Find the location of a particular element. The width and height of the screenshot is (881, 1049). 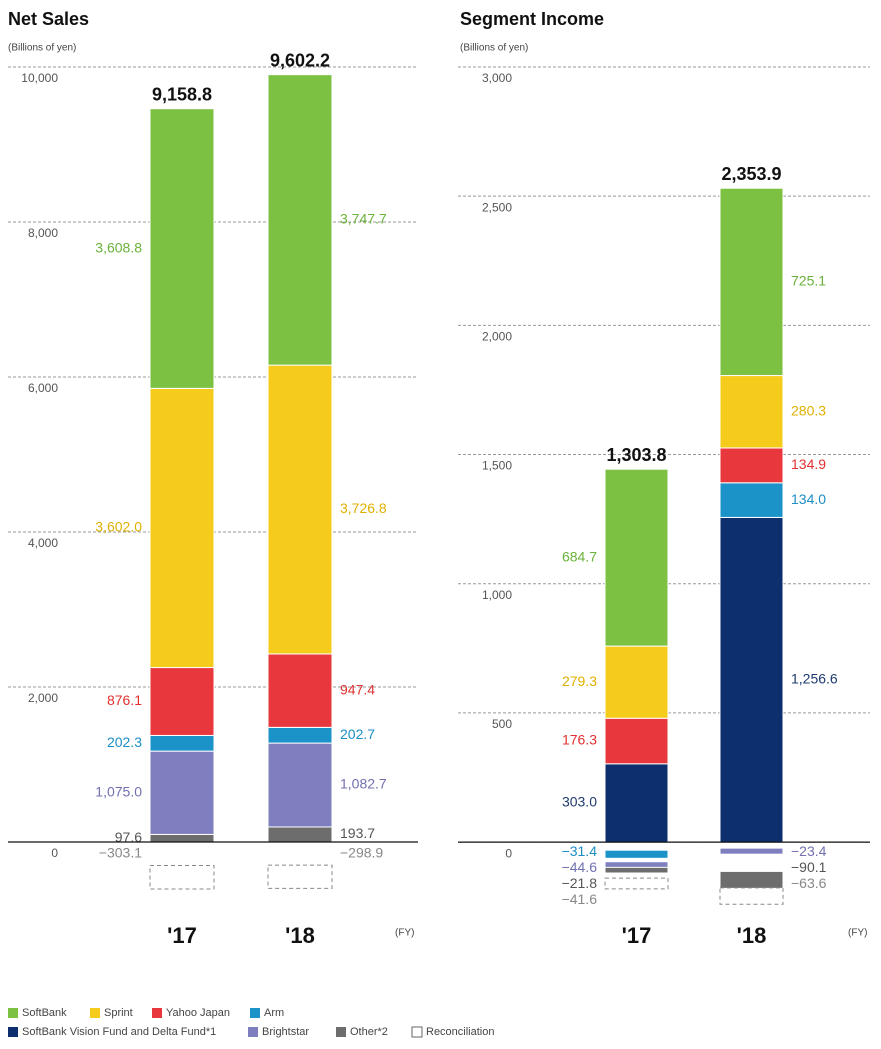

y-tick-label: 8,000 is located at coordinates (43, 233).